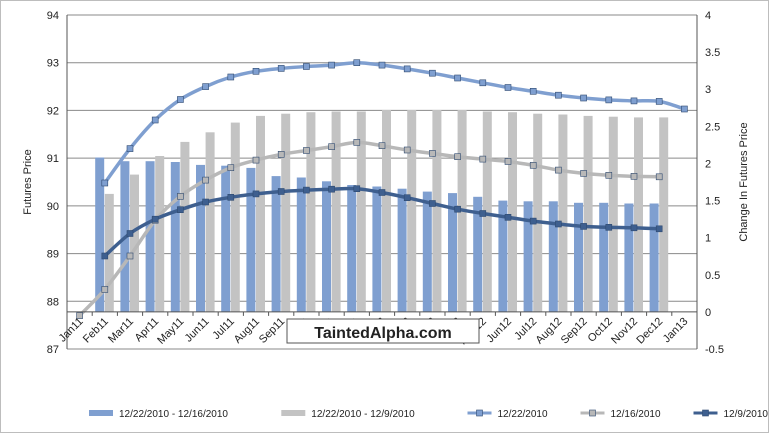  I want to click on watermark: TaintedAlpha.com, so click(383, 331).